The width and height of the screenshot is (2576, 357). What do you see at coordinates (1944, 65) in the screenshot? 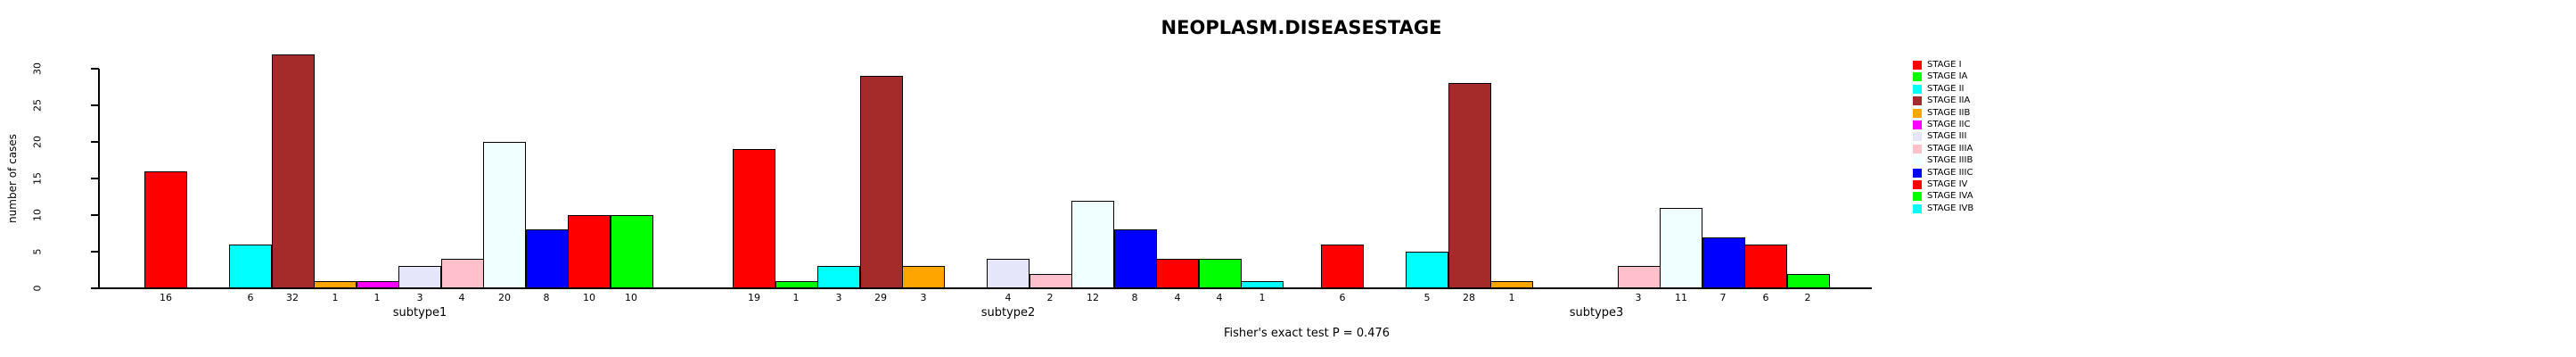
I see `legend-label: STAGE I` at bounding box center [1944, 65].